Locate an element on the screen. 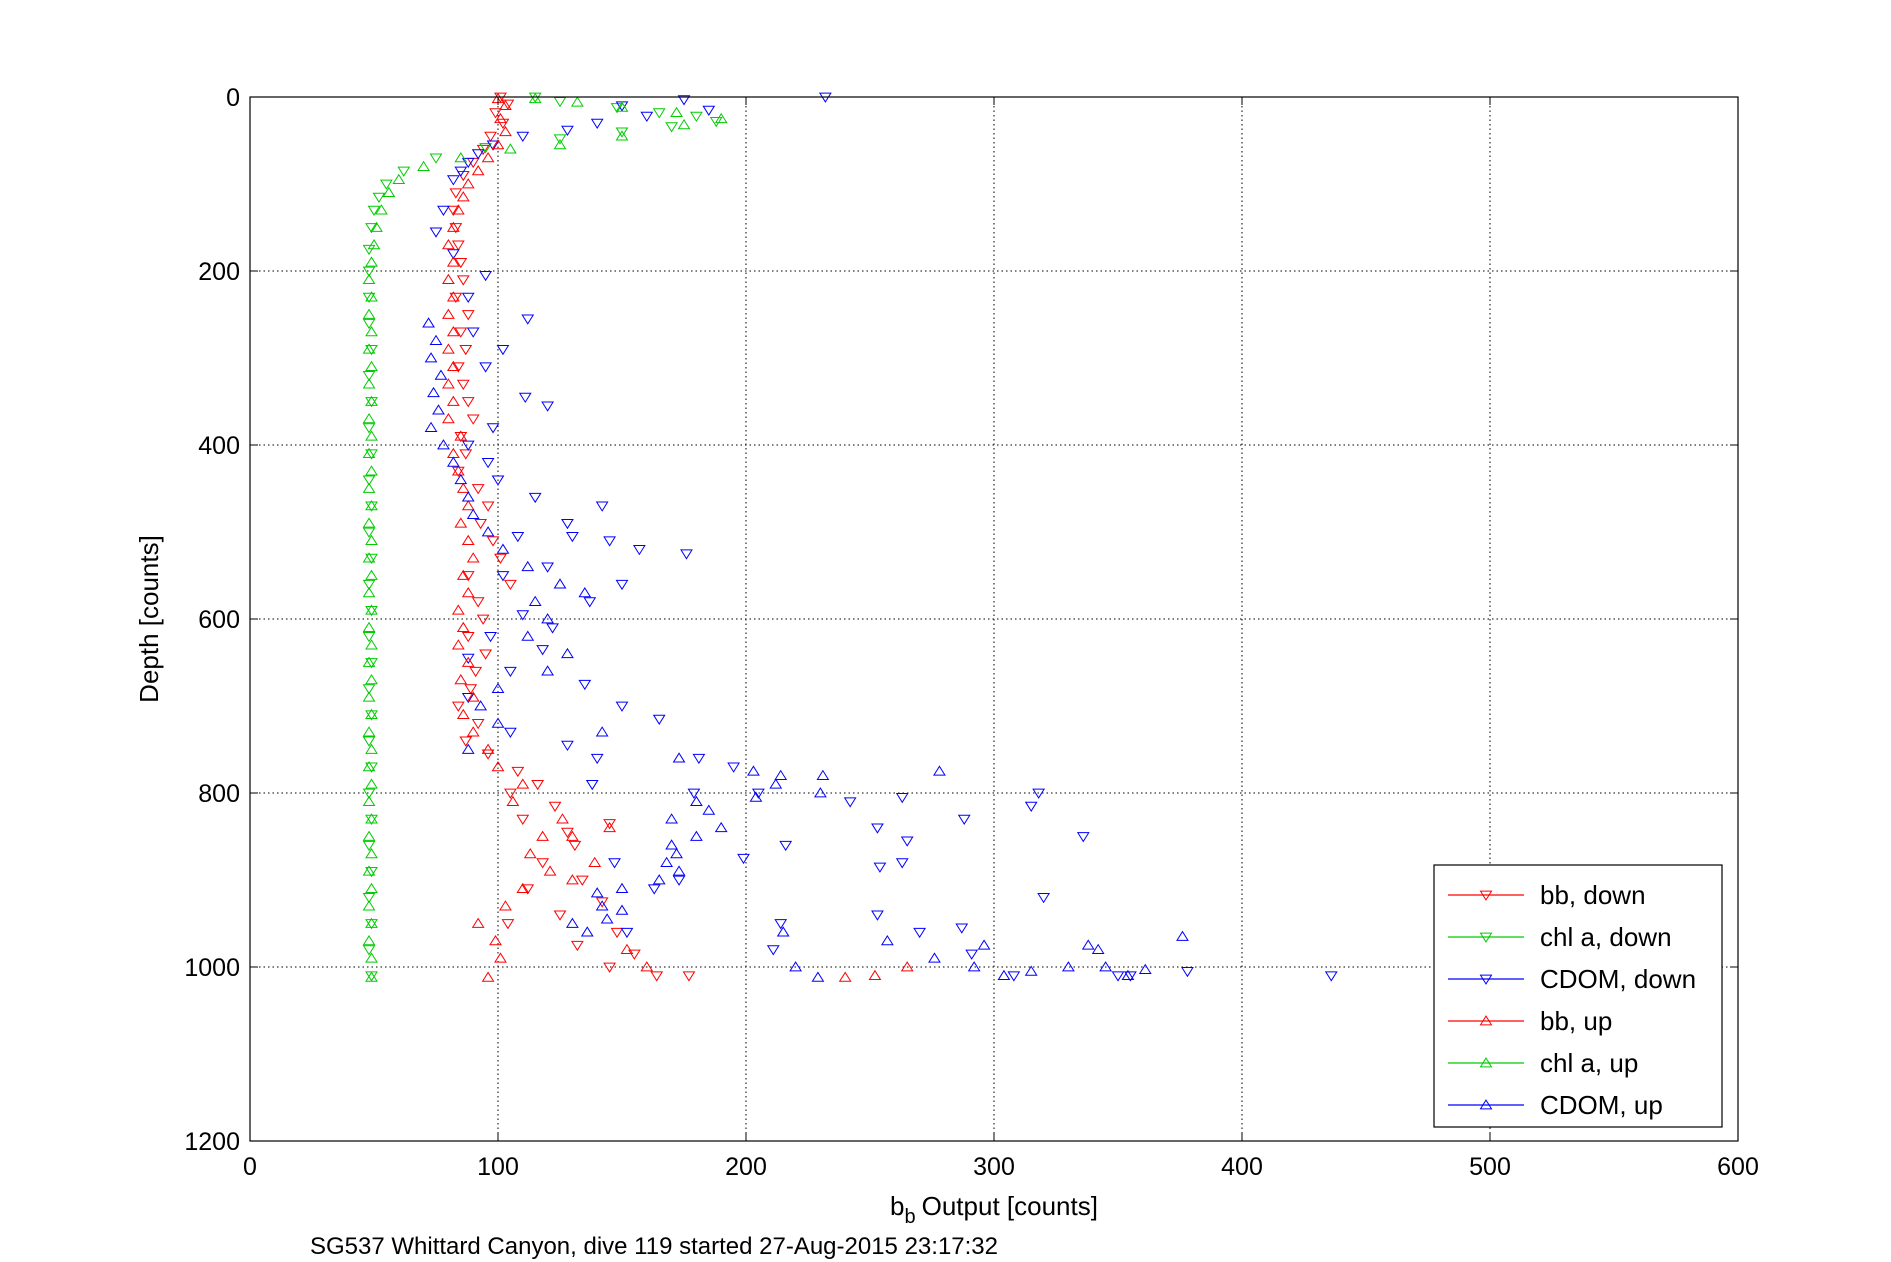 The width and height of the screenshot is (1891, 1262). legend-label: CDOM, down is located at coordinates (1618, 979).